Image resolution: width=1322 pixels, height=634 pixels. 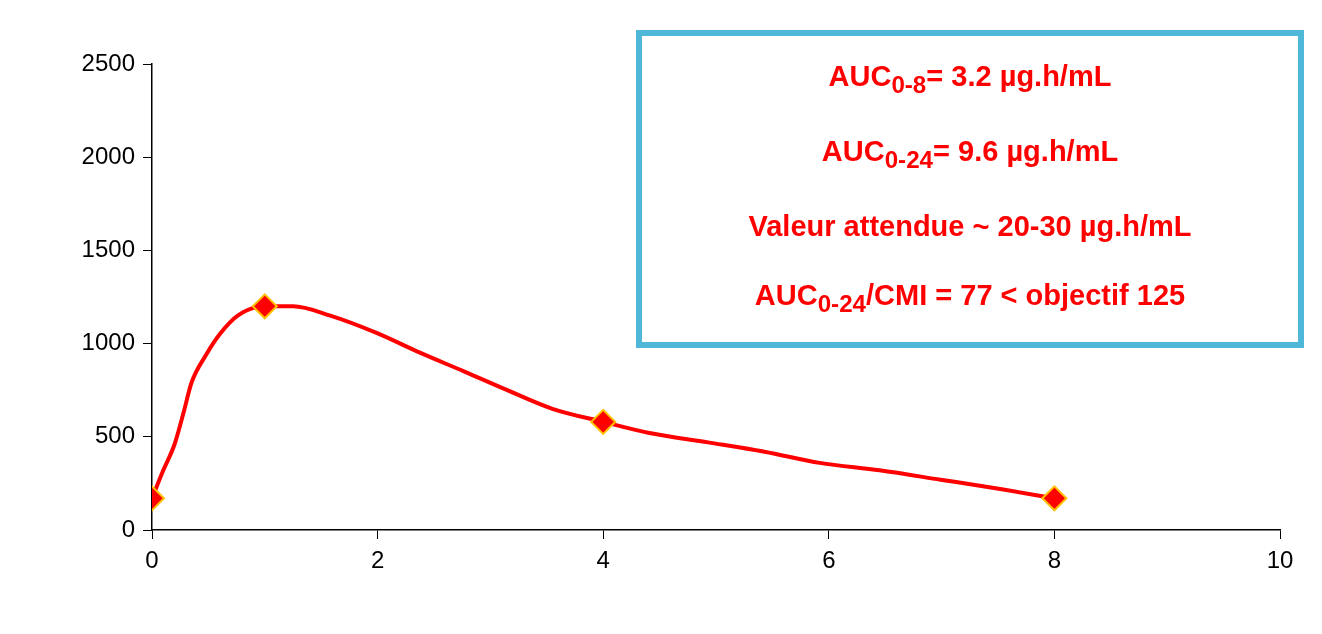 What do you see at coordinates (1280, 560) in the screenshot?
I see `x-tick-label: 10` at bounding box center [1280, 560].